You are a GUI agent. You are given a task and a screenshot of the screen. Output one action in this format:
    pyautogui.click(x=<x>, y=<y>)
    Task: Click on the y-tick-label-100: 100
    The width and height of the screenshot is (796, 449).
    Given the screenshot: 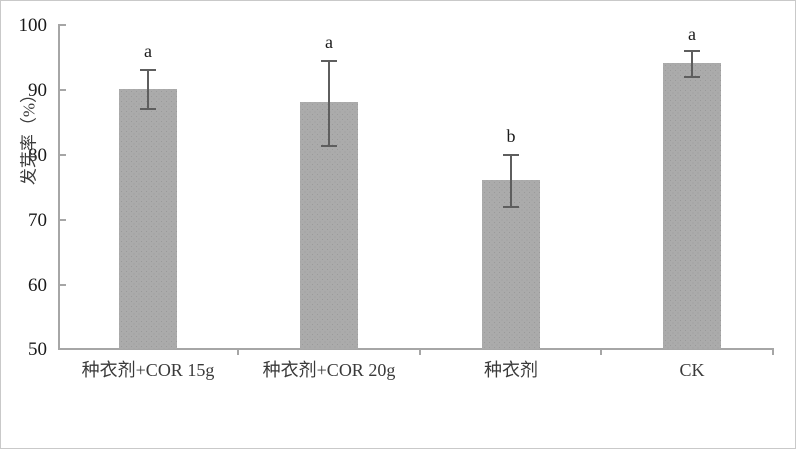 What is the action you would take?
    pyautogui.click(x=33, y=25)
    